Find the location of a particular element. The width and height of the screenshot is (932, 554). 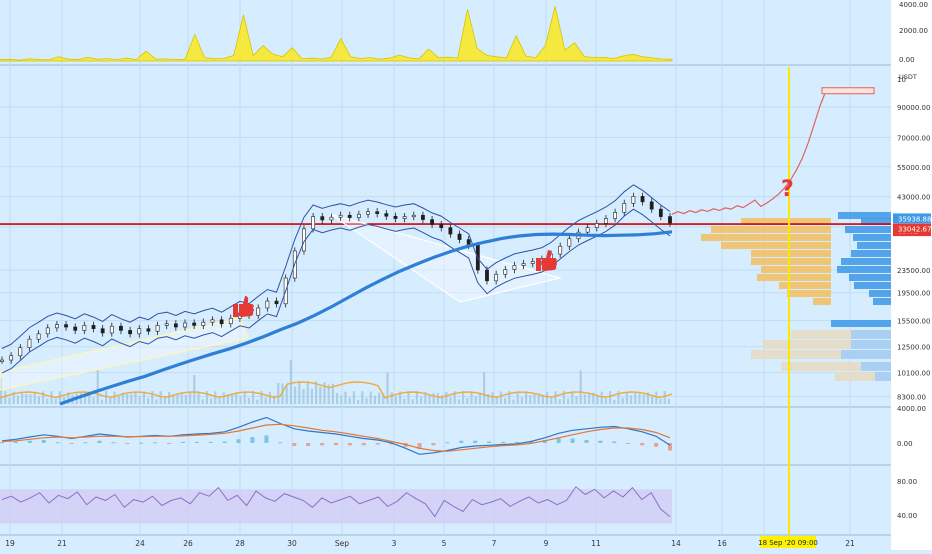

price-badge-label: 35938.88 is located at coordinates (914, 219).